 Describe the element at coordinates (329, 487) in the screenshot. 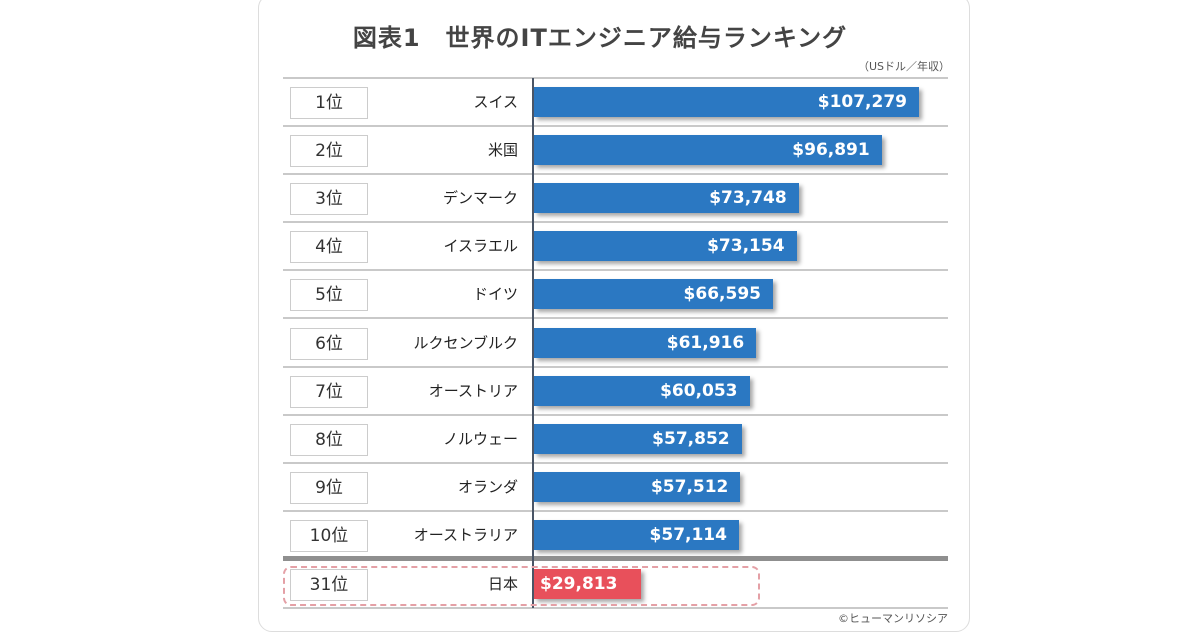

I see `rank-box: 9位` at that location.